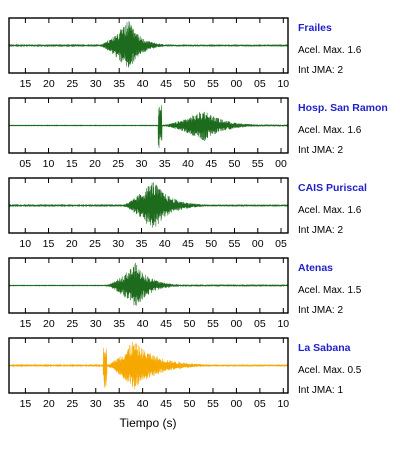 This screenshot has width=410, height=460. What do you see at coordinates (330, 290) in the screenshot?
I see `max-acceleration-label: Acel. Max. 1.5` at bounding box center [330, 290].